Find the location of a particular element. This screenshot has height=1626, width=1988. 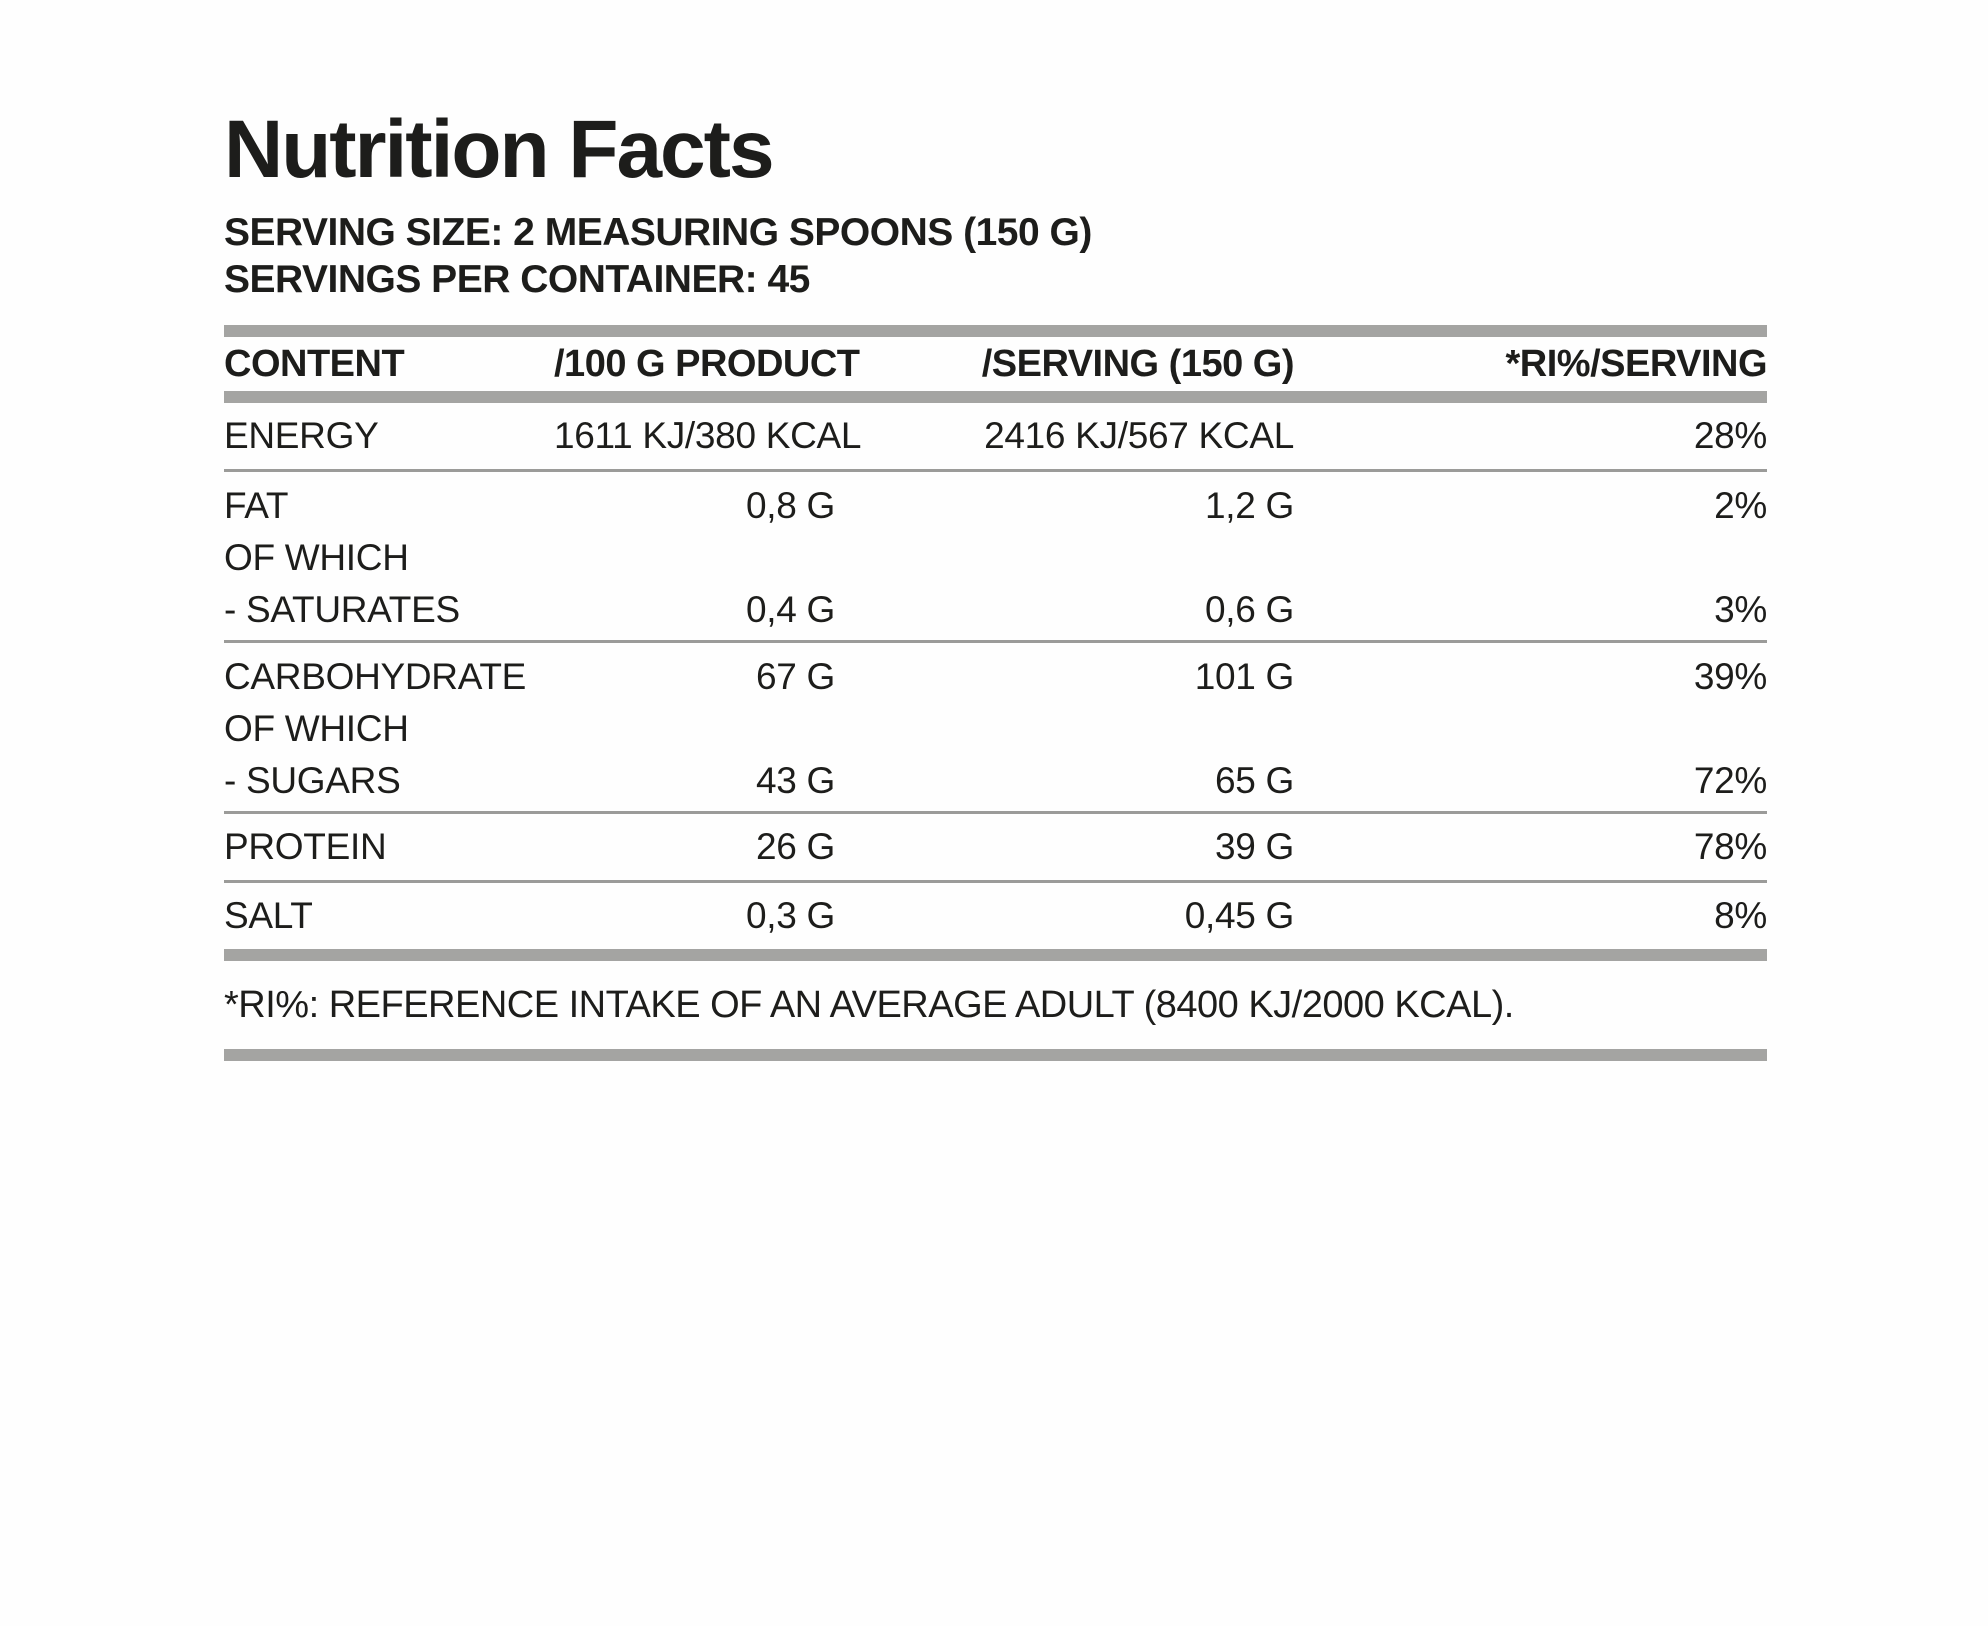

nutrient-row-protein: PROTEIN 26 G 39 G 78% is located at coordinates (995, 847).